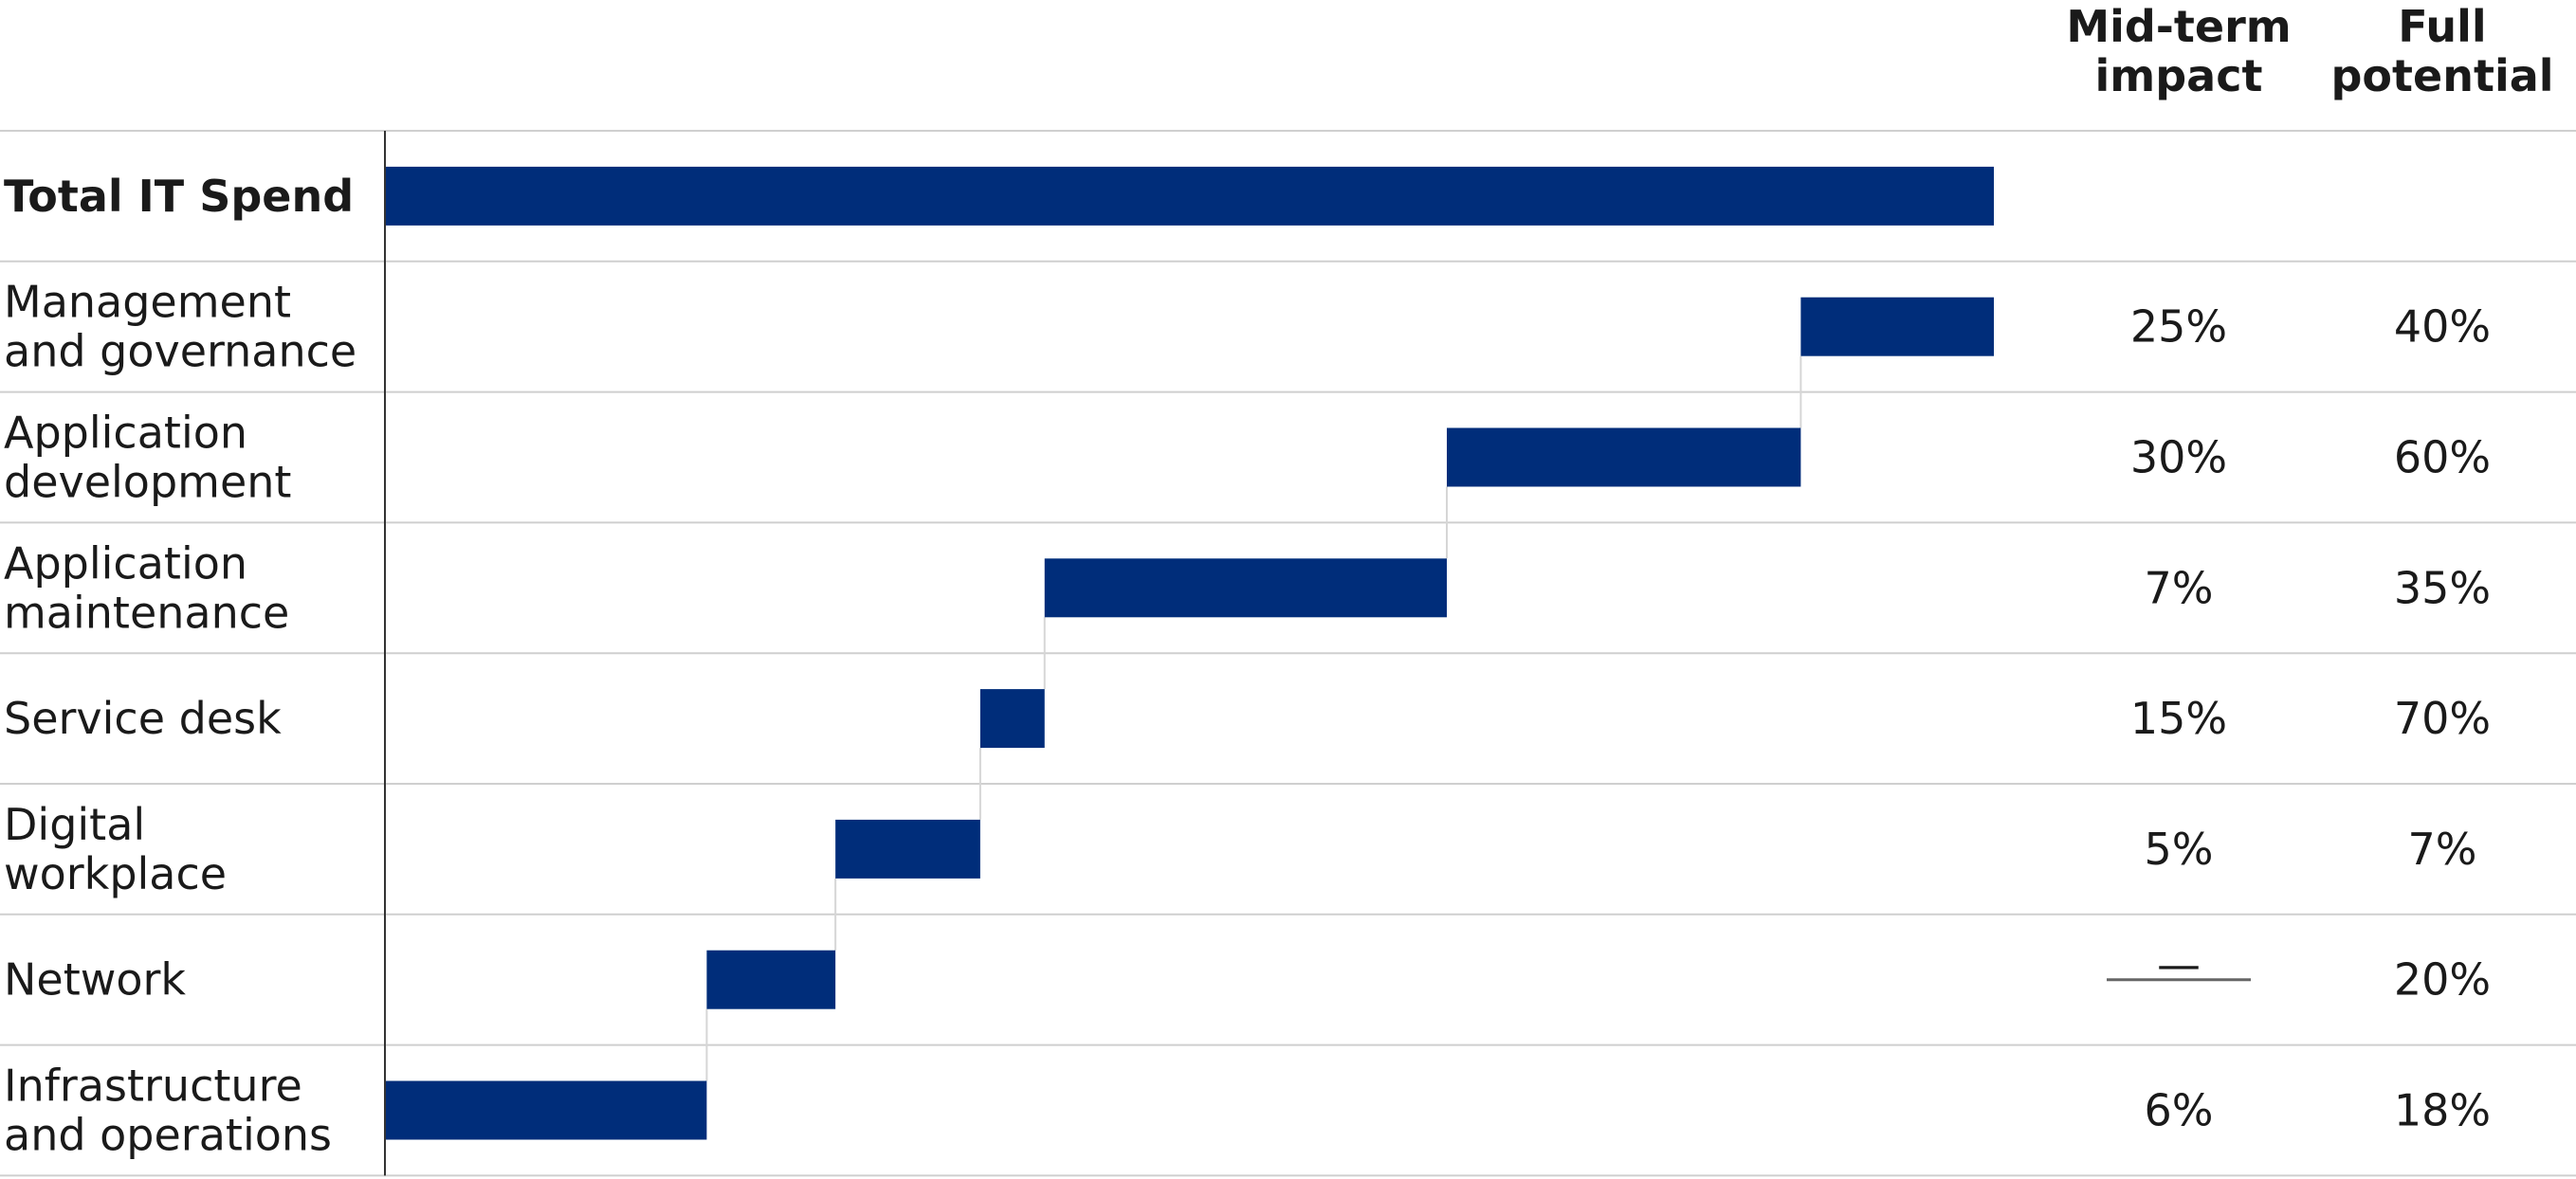 The height and width of the screenshot is (1179, 2576). I want to click on full-potential-value: 20%, so click(2442, 980).